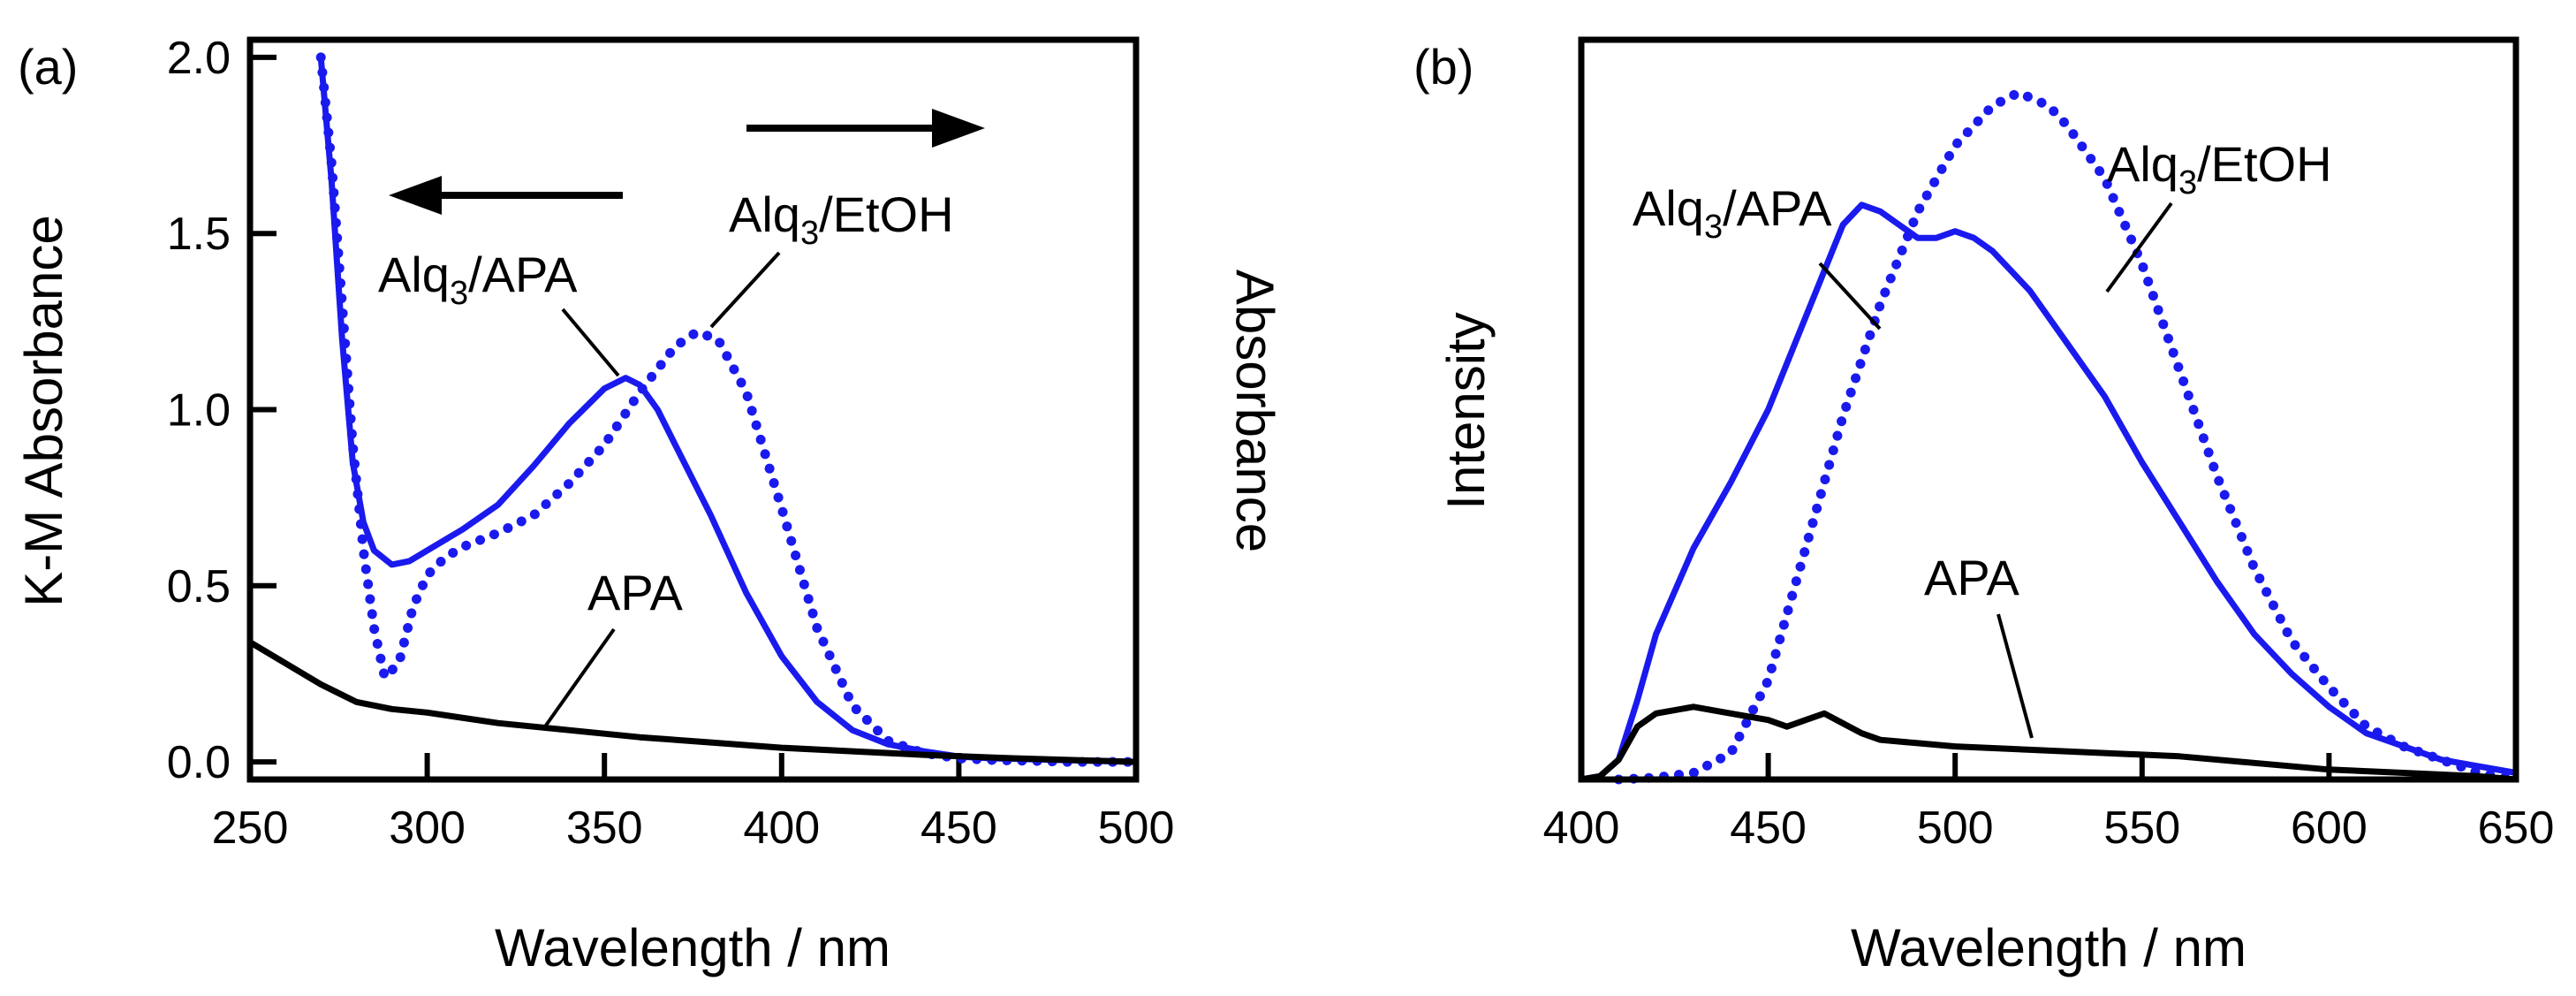 The height and width of the screenshot is (996, 2576). I want to click on panel-a-ytick-label: 2.0, so click(199, 58).